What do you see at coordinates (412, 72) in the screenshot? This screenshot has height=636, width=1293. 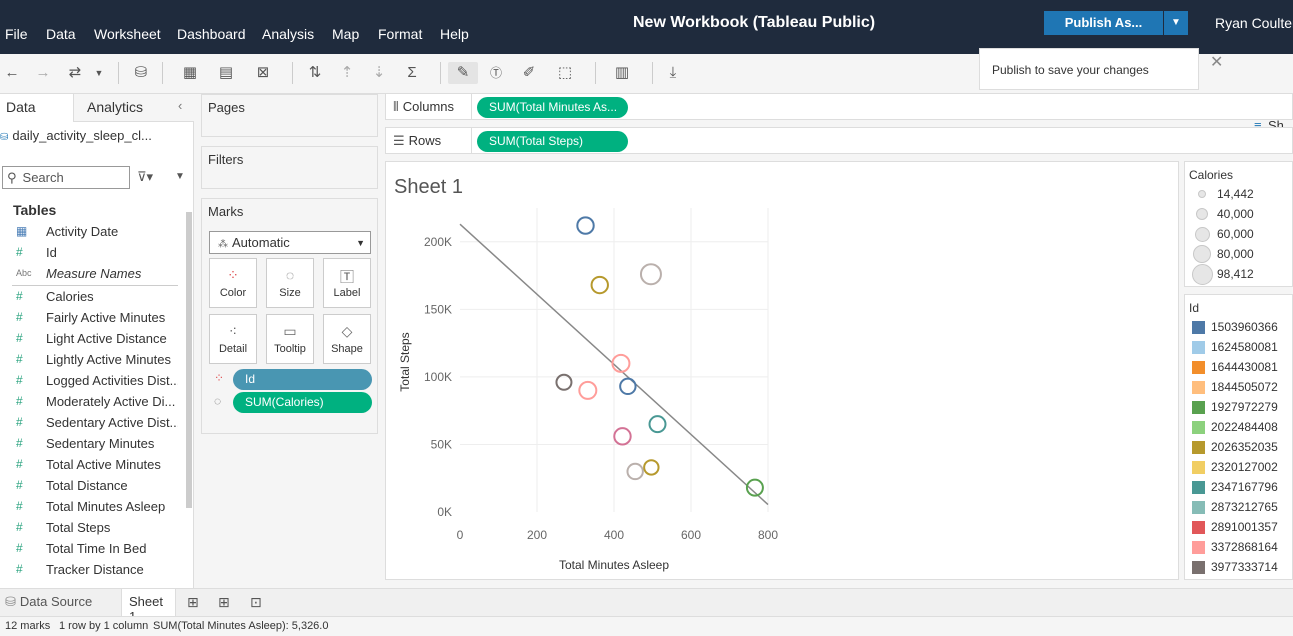 I see `totals-icon: Σ` at bounding box center [412, 72].